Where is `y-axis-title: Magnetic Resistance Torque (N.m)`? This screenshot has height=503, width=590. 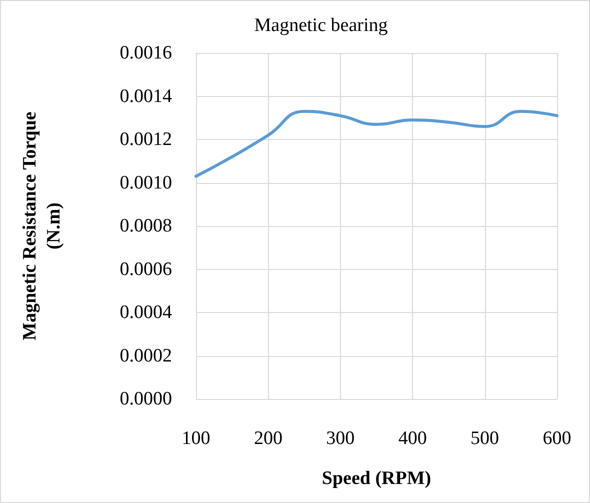 y-axis-title: Magnetic Resistance Torque (N.m) is located at coordinates (42, 226).